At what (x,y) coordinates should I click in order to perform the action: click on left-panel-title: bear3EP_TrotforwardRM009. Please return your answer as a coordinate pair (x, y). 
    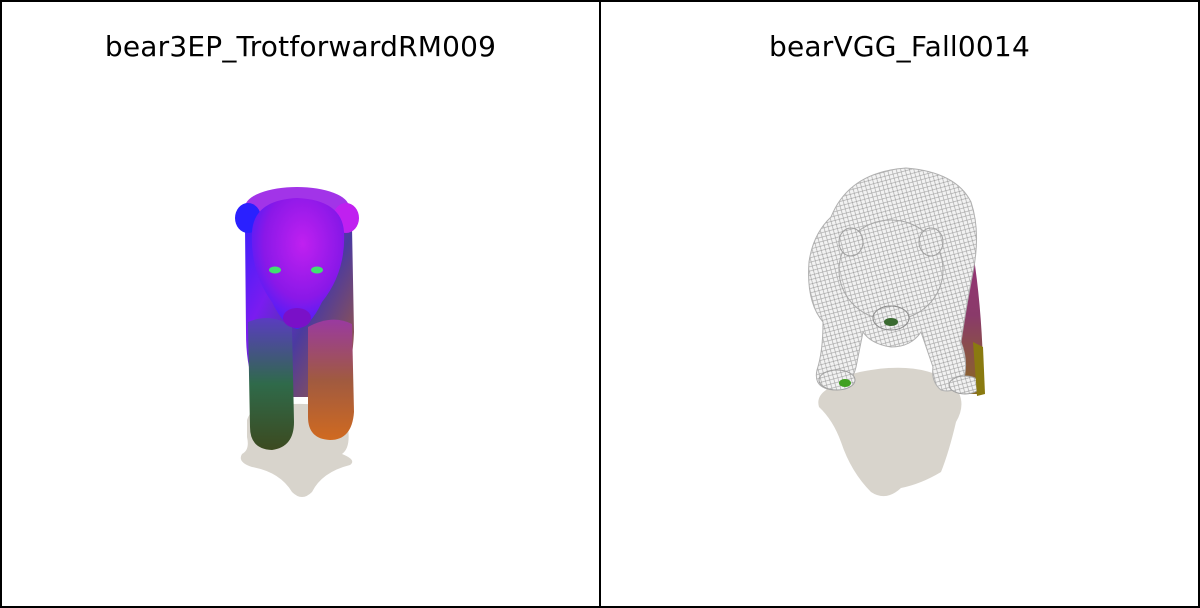
    Looking at the image, I should click on (300, 46).